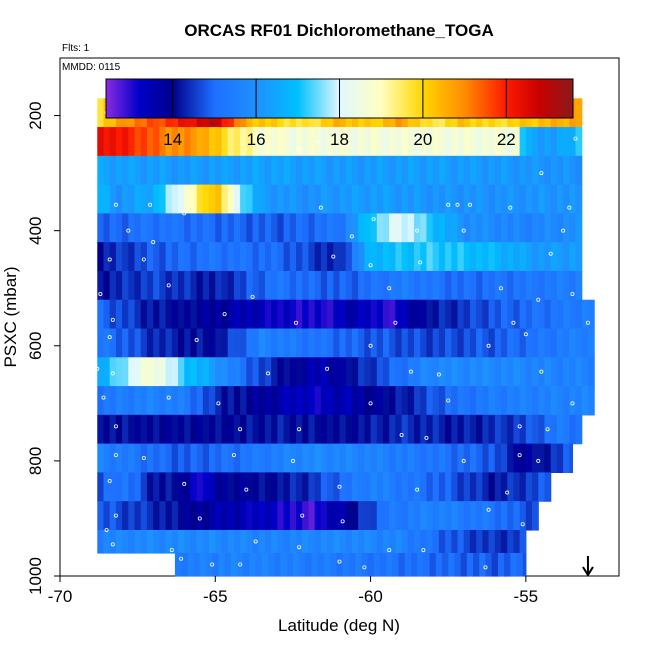 This screenshot has height=650, width=650. What do you see at coordinates (588, 571) in the screenshot?
I see `arrow-head` at bounding box center [588, 571].